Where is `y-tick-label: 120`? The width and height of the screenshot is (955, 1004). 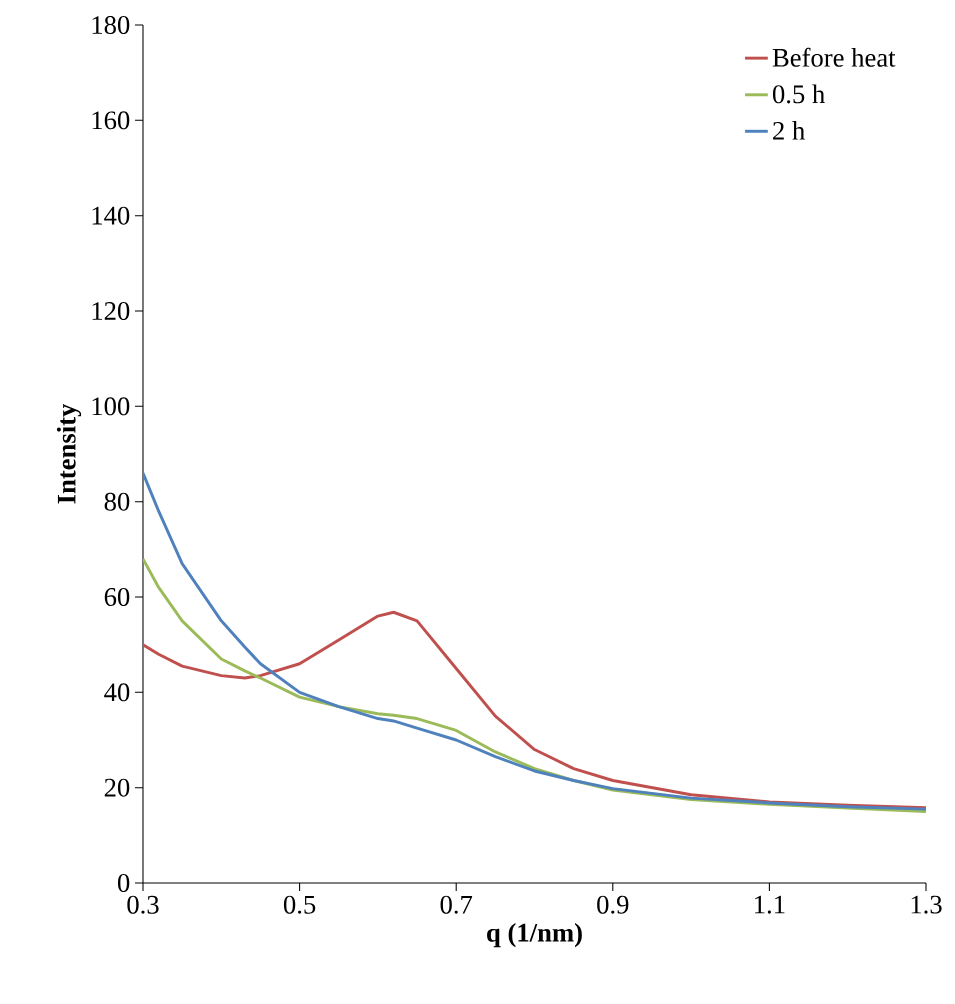 y-tick-label: 120 is located at coordinates (111, 311).